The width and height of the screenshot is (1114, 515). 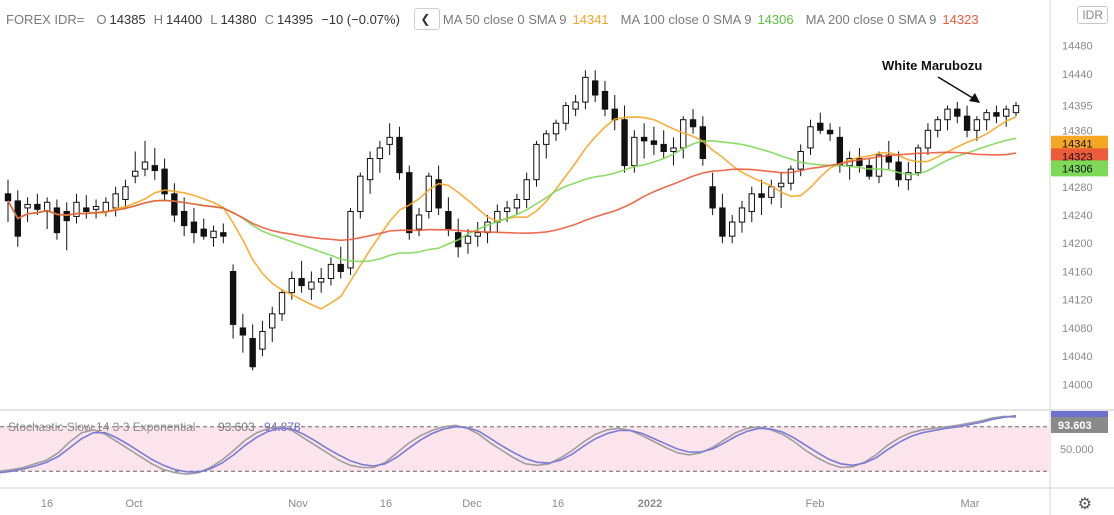 I want to click on annotation-arrow-head, so click(x=974, y=98).